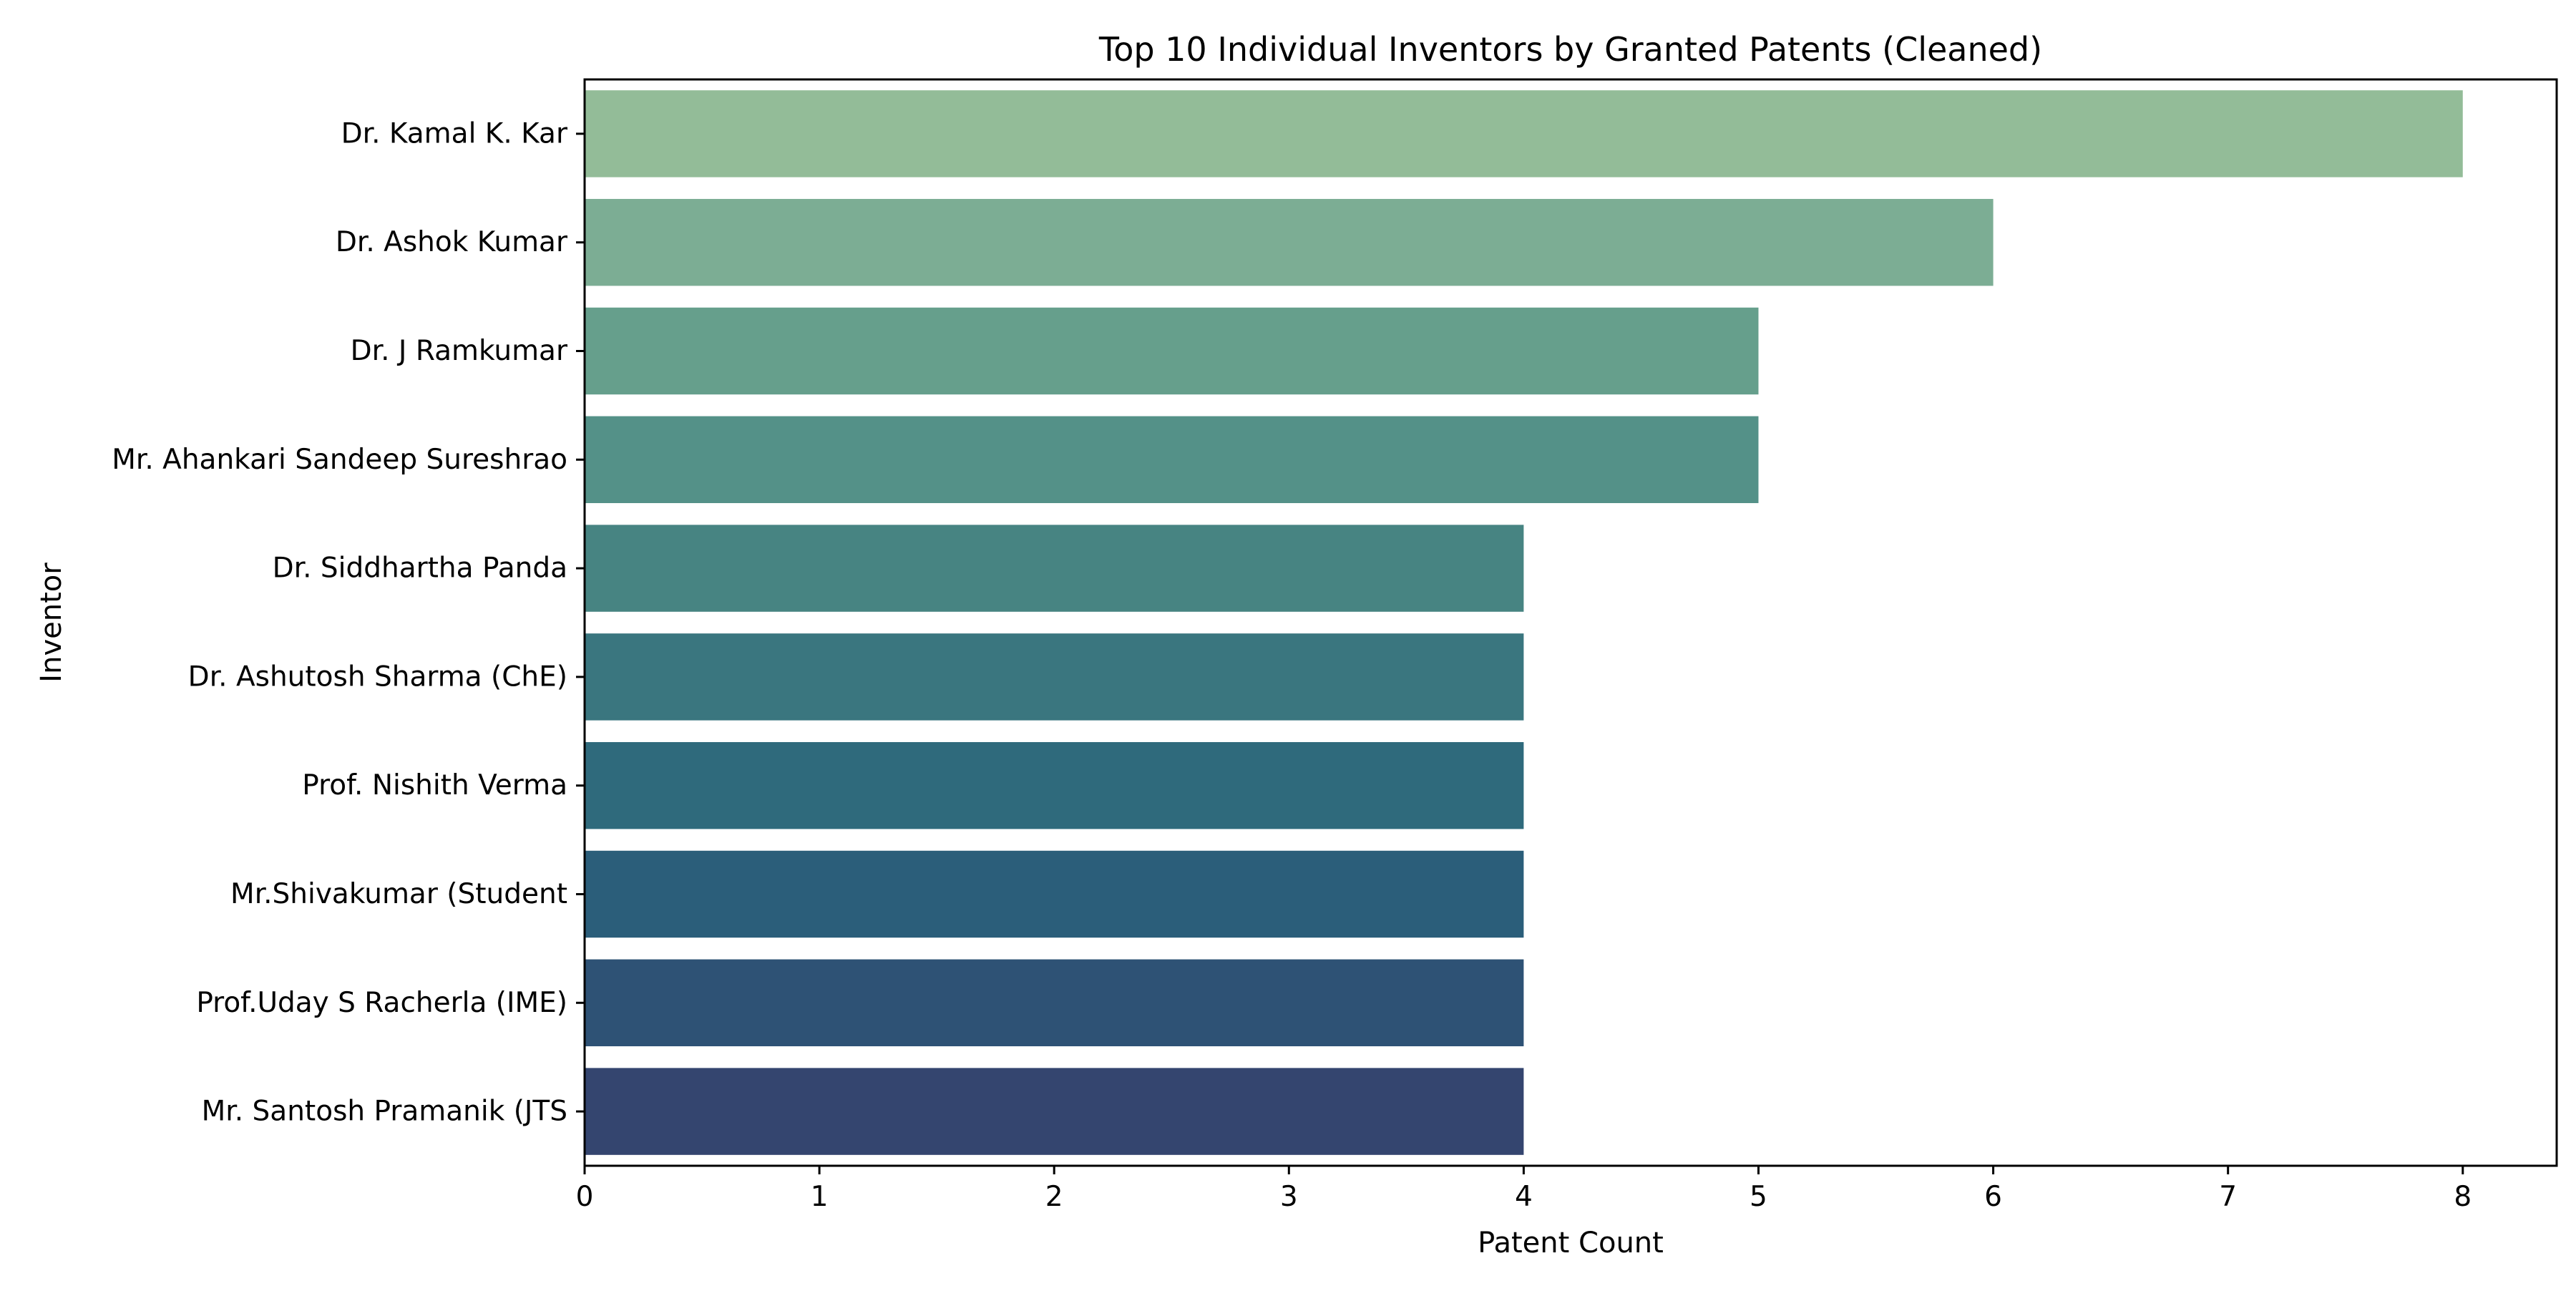 The height and width of the screenshot is (1291, 2576). I want to click on x-tick-label: 0, so click(585, 1197).